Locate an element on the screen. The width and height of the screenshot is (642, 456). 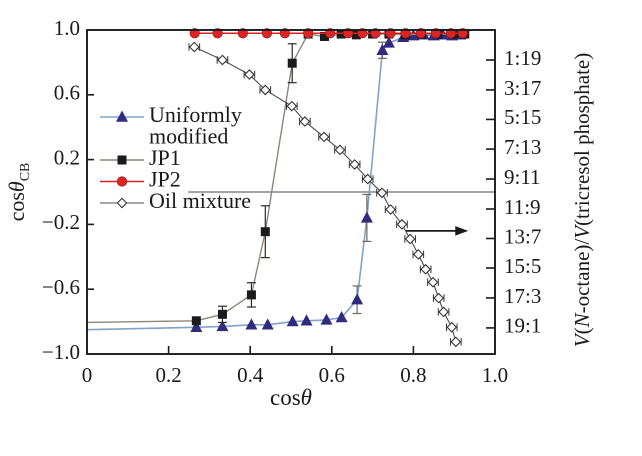
jp1-legend-label: JP1 is located at coordinates (165, 157).